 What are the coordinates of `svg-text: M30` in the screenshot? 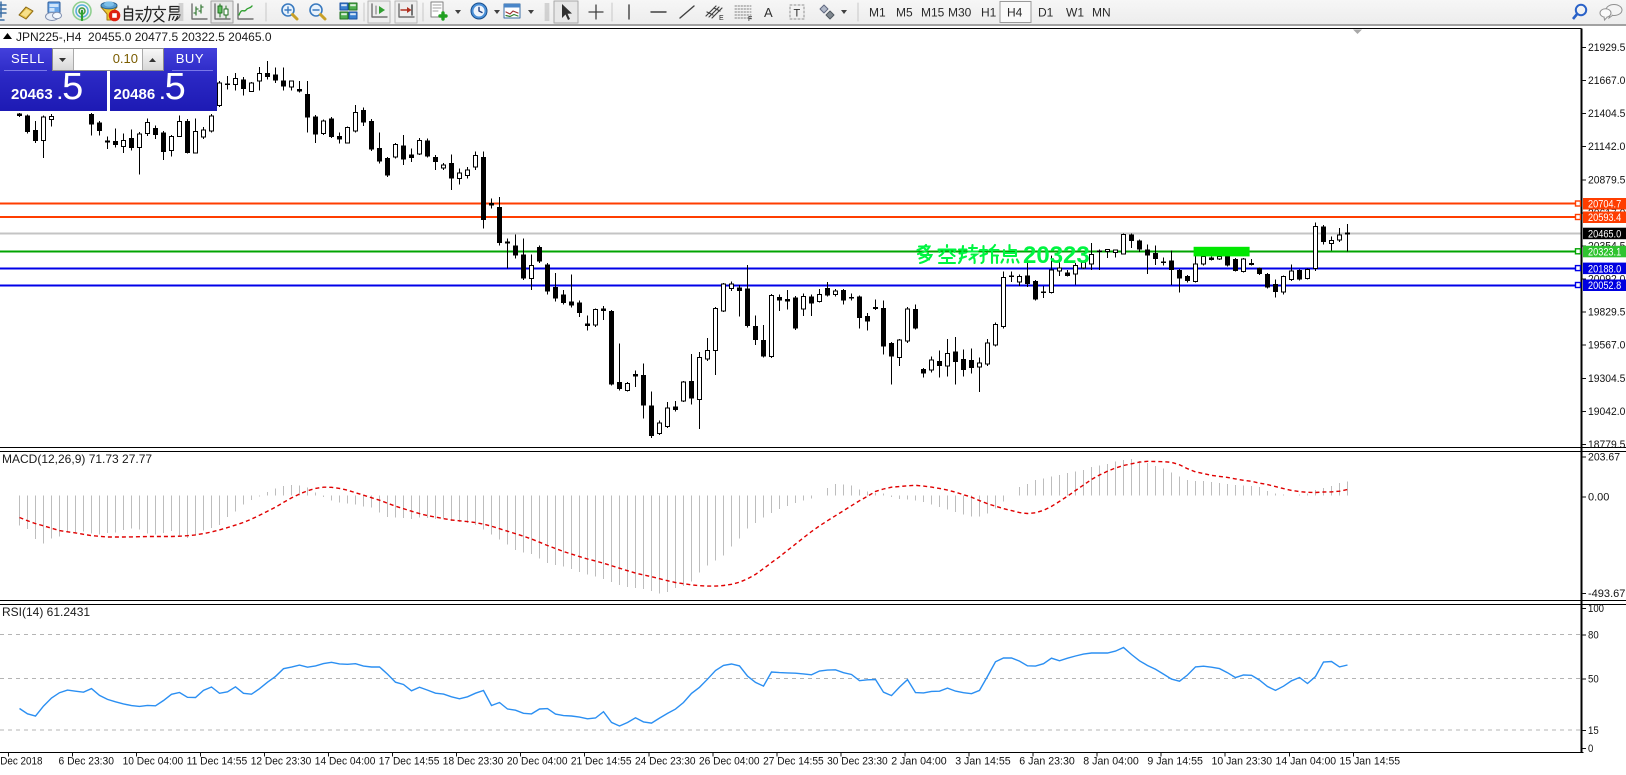 It's located at (960, 13).